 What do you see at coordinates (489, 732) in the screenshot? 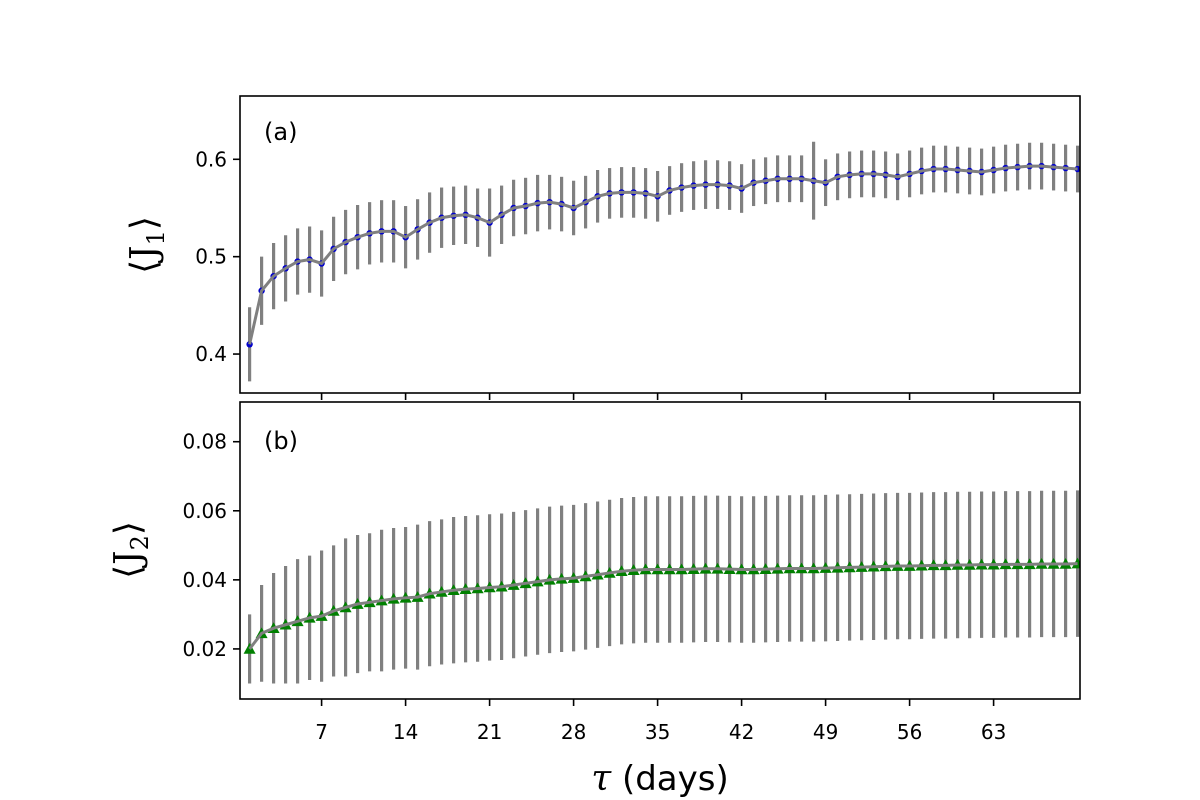
I see `x-tick-label: 21` at bounding box center [489, 732].